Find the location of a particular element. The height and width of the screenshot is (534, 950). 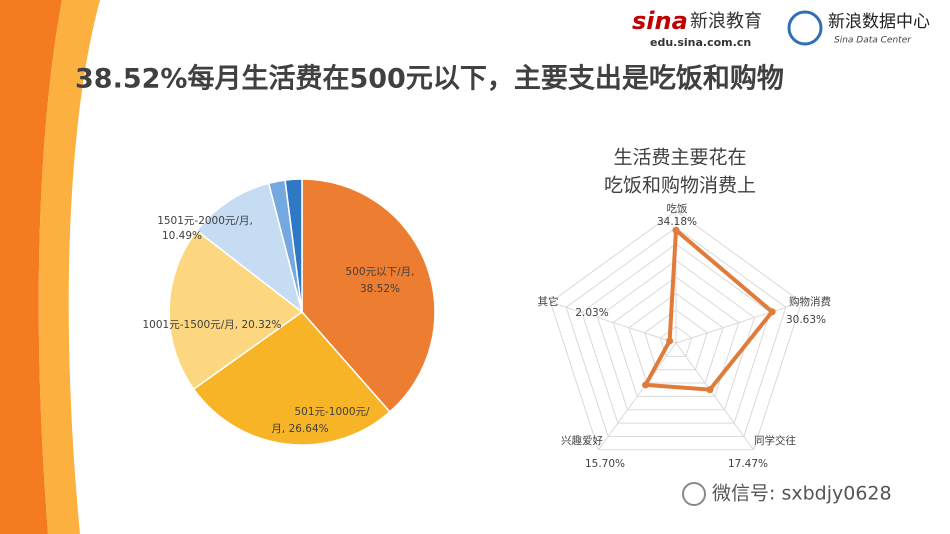

slide-title: 38.52%每月生活费在500元以下，主要支出是吃饭和购物 is located at coordinates (429, 79).